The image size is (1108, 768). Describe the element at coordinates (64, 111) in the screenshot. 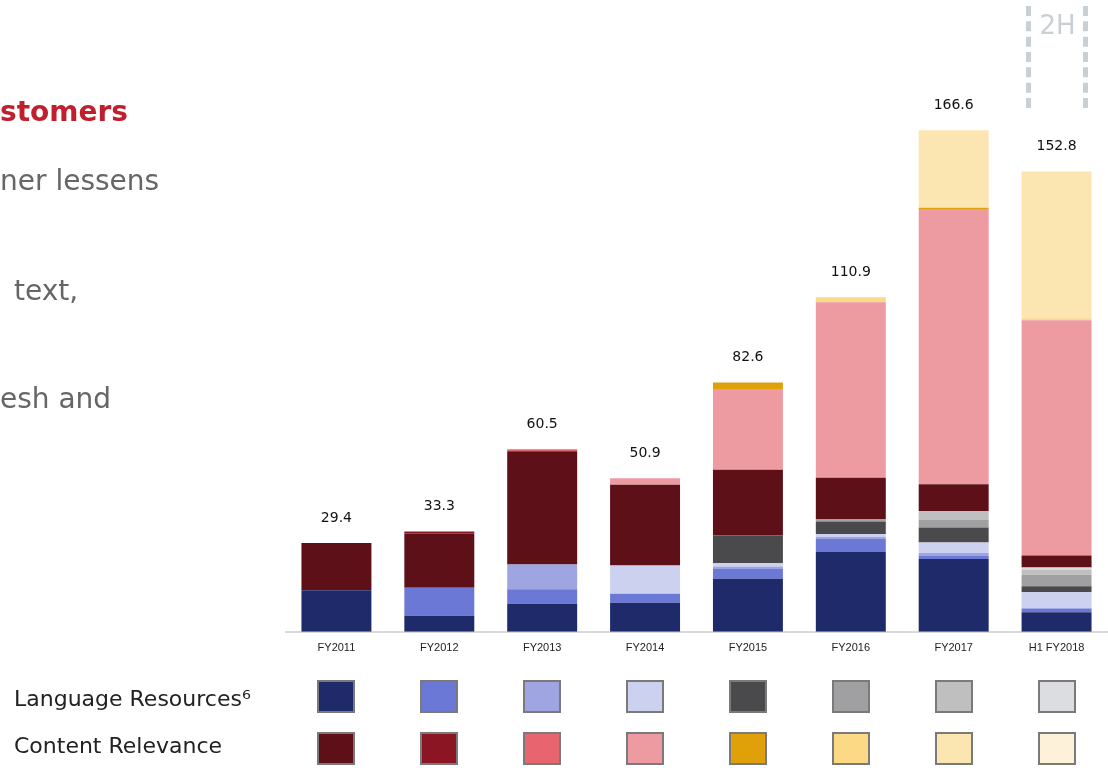

I see `text: stomers` at that location.